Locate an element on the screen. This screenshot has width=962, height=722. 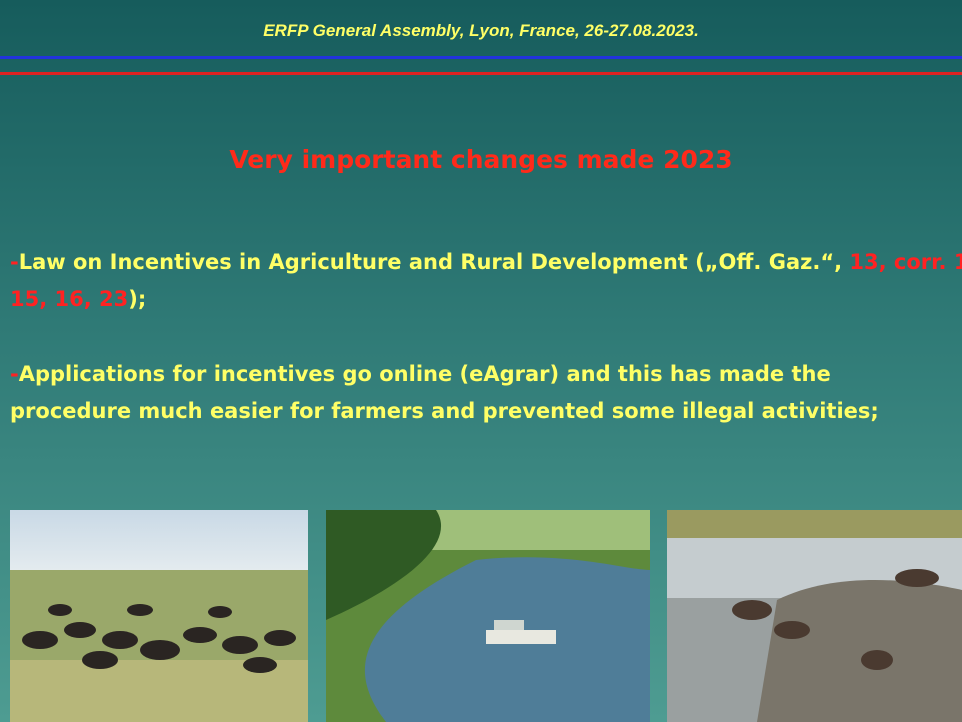
slide-title: Very important changes made 2023 is located at coordinates (481, 159).